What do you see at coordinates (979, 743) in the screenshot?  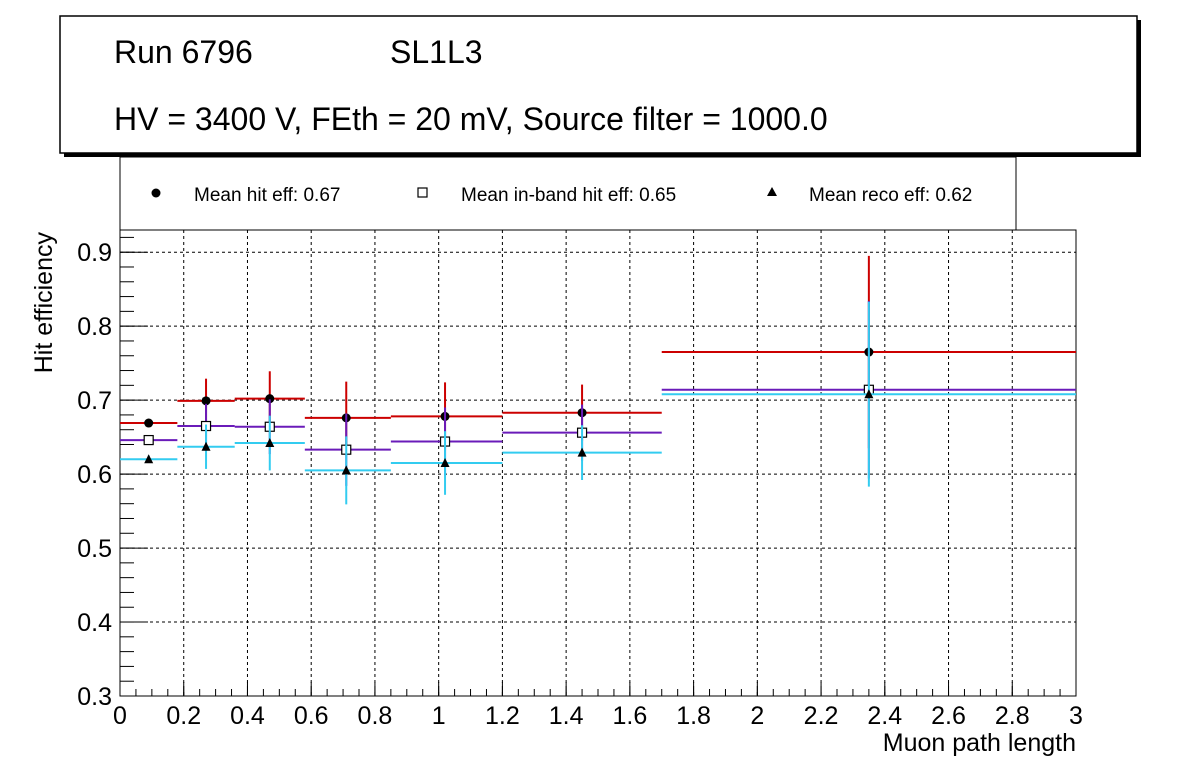 I see `x-axis-title: Muon path length` at bounding box center [979, 743].